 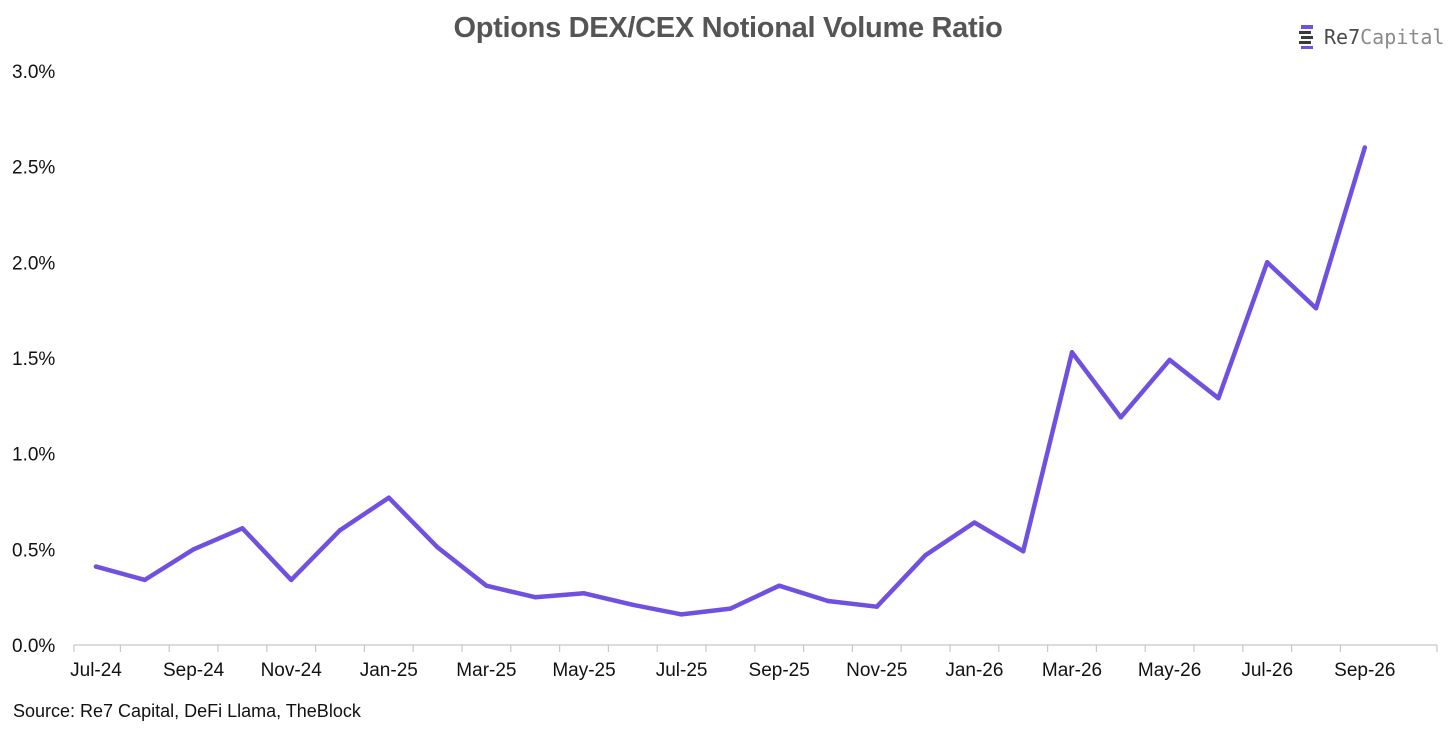 What do you see at coordinates (33, 455) in the screenshot?
I see `y-tick-label: 1.0%` at bounding box center [33, 455].